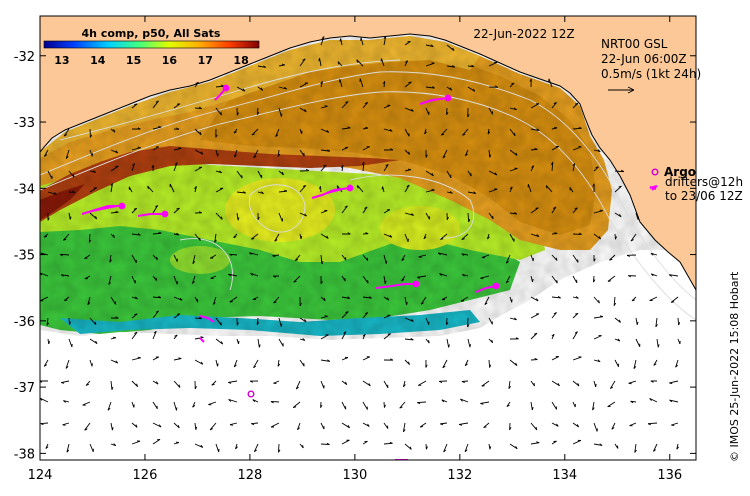 The width and height of the screenshot is (750, 496). I want to click on x-tick-label: 124, so click(40, 475).